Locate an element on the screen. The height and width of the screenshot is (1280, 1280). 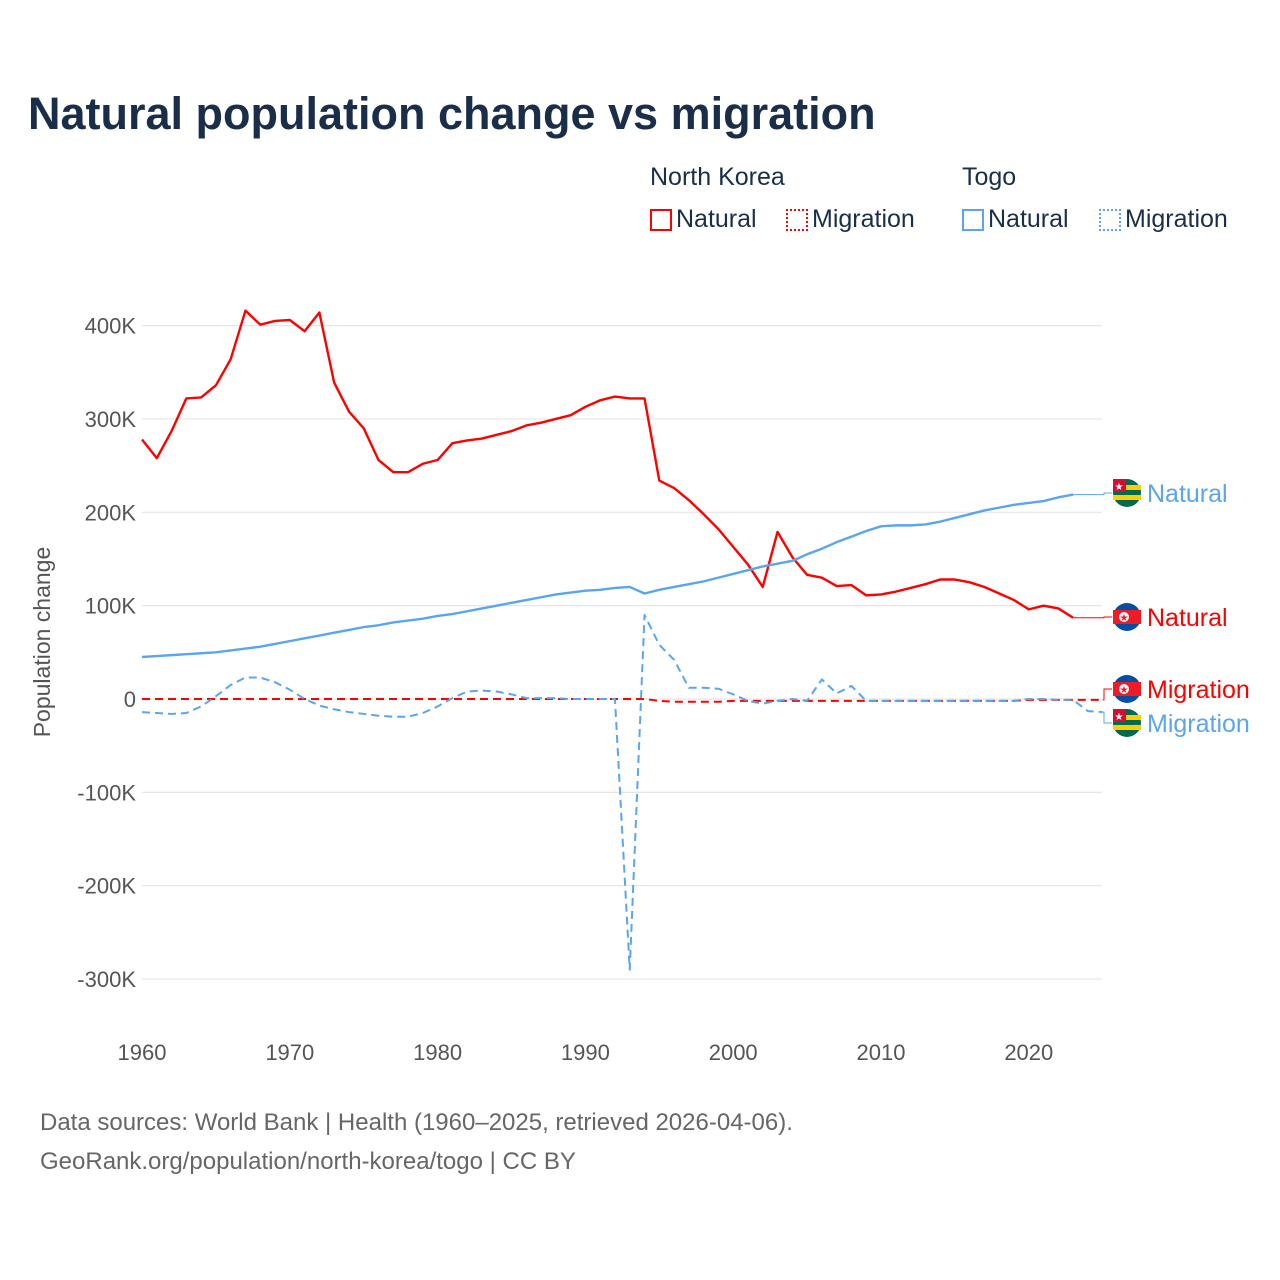
x-tick-label: 2020 is located at coordinates (1028, 1052).